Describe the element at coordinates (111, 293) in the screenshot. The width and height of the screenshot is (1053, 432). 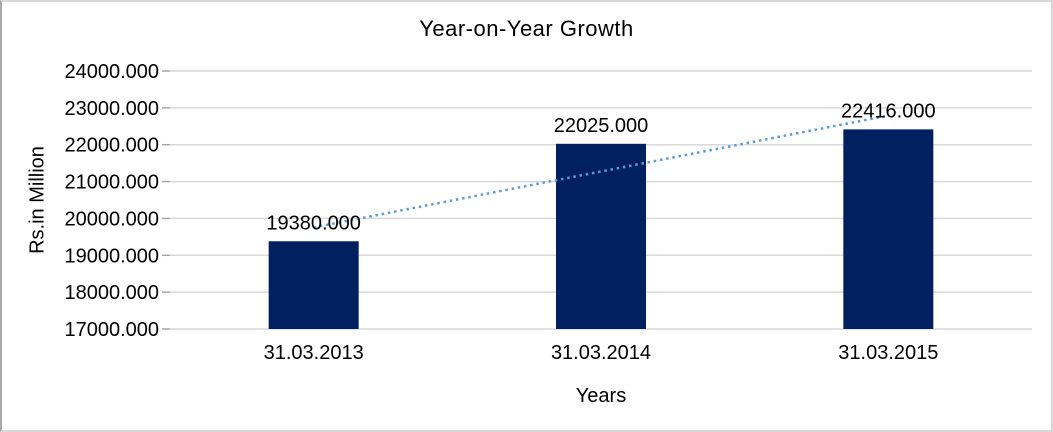
I see `y-tick-label: 18000.000` at that location.